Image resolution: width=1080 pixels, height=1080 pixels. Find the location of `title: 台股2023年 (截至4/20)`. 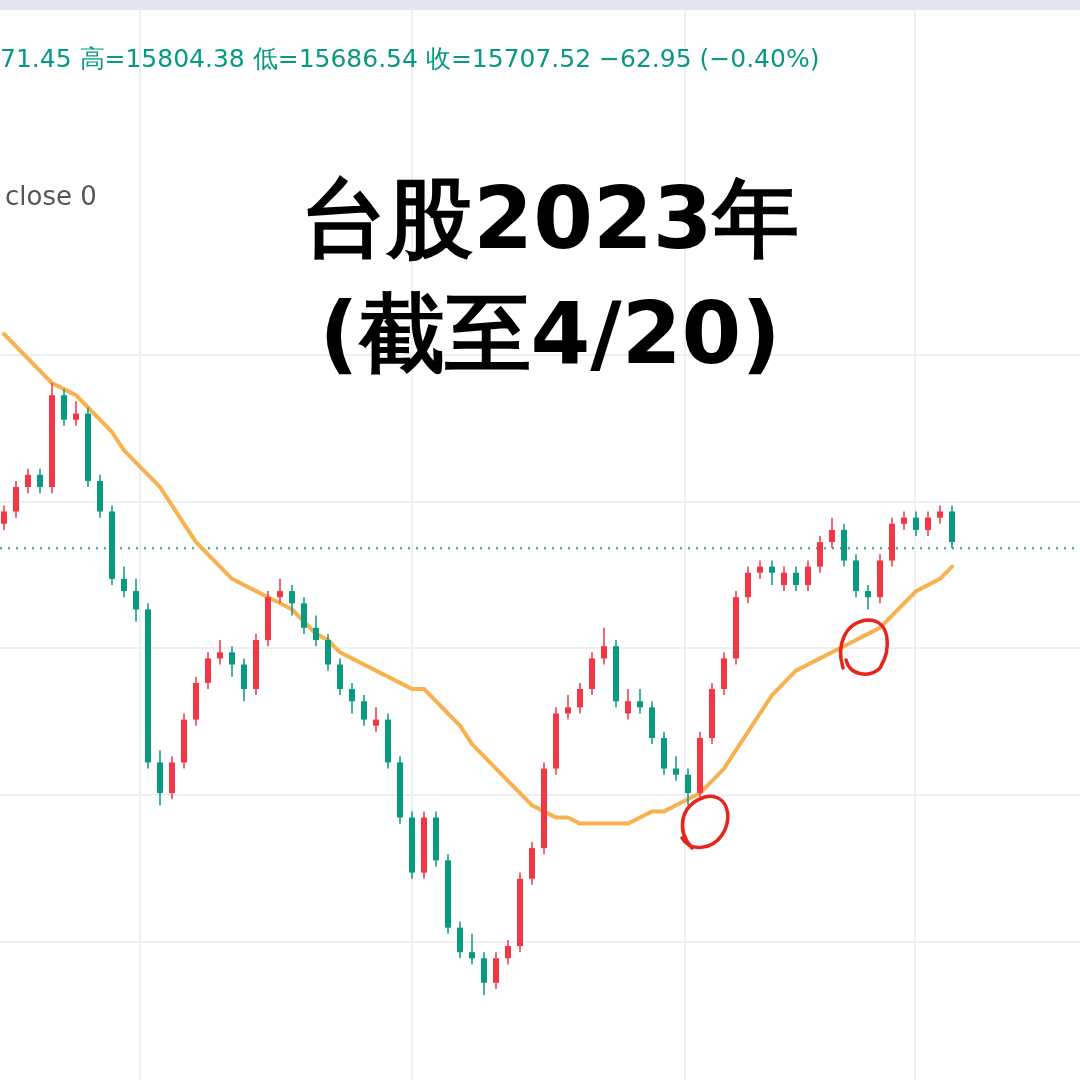

title: 台股2023年 (截至4/20) is located at coordinates (550, 275).